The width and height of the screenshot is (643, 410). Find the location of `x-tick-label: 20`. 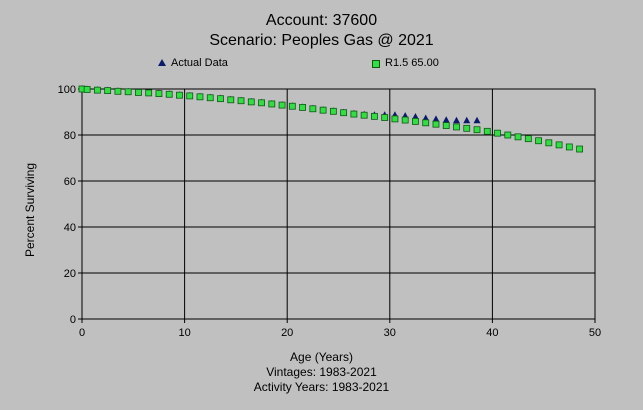

x-tick-label: 20 is located at coordinates (287, 333).